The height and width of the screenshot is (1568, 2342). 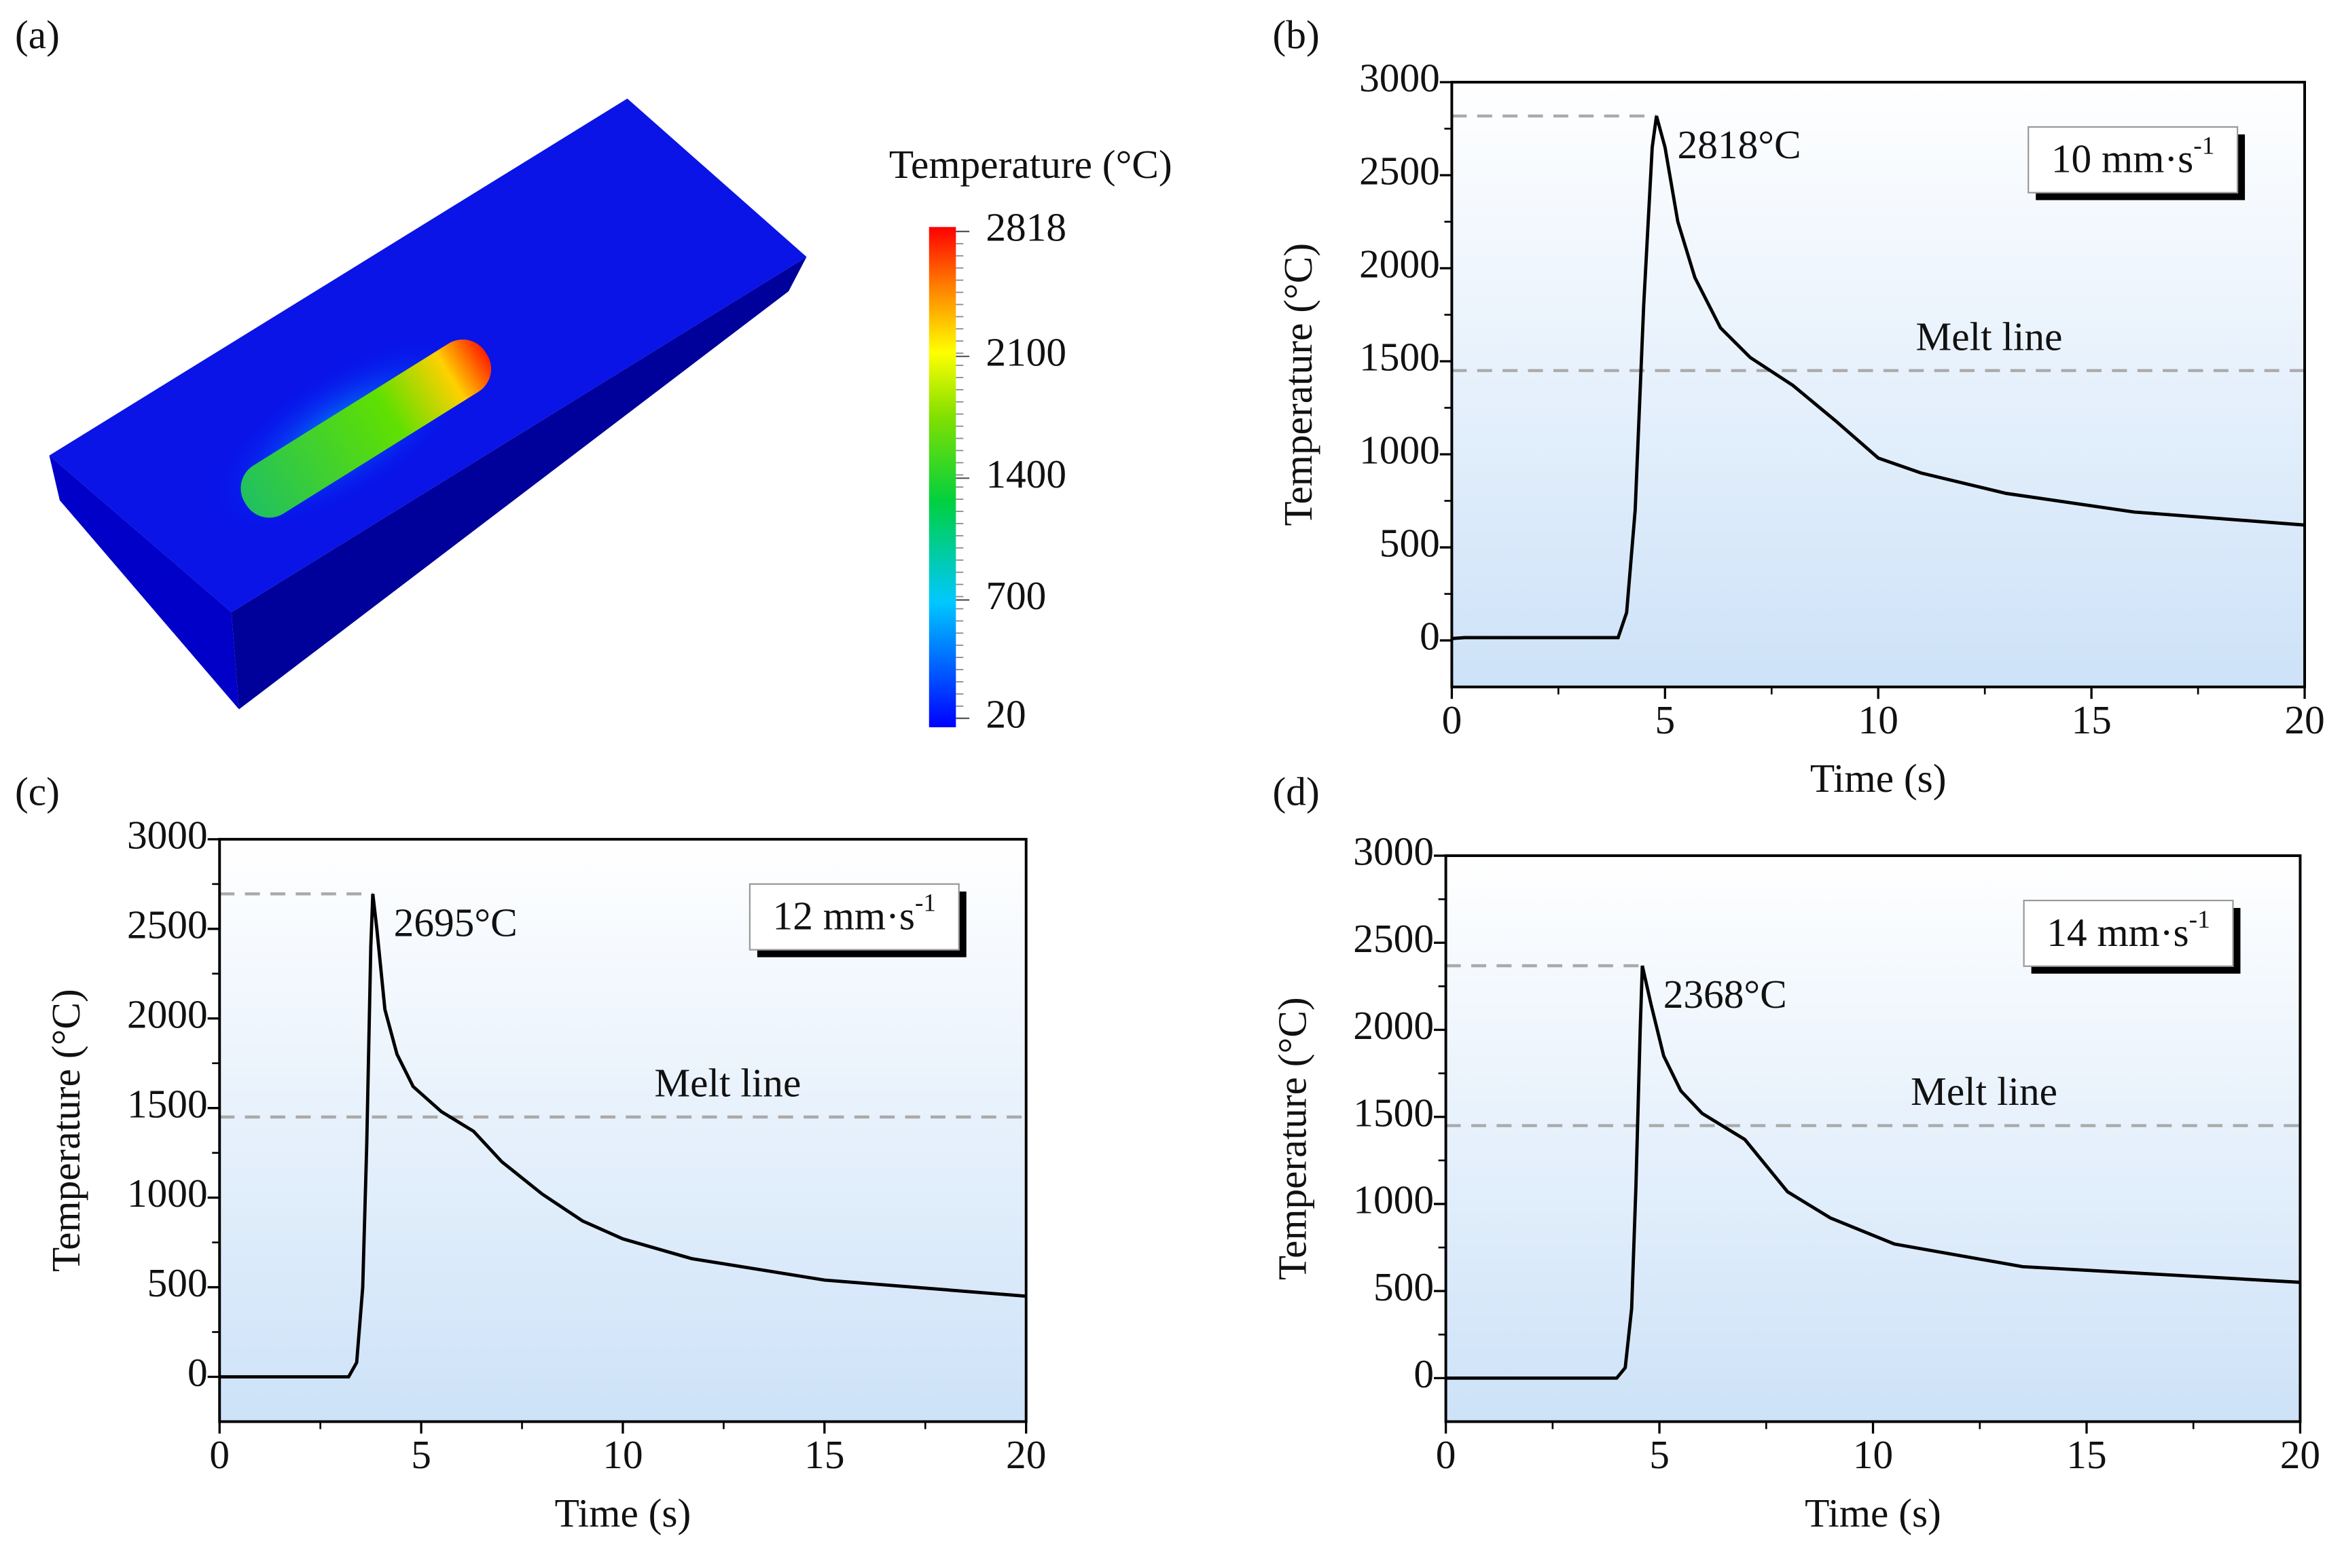 I want to click on speed-label-text: 14 mm·s, so click(x=2117, y=931).